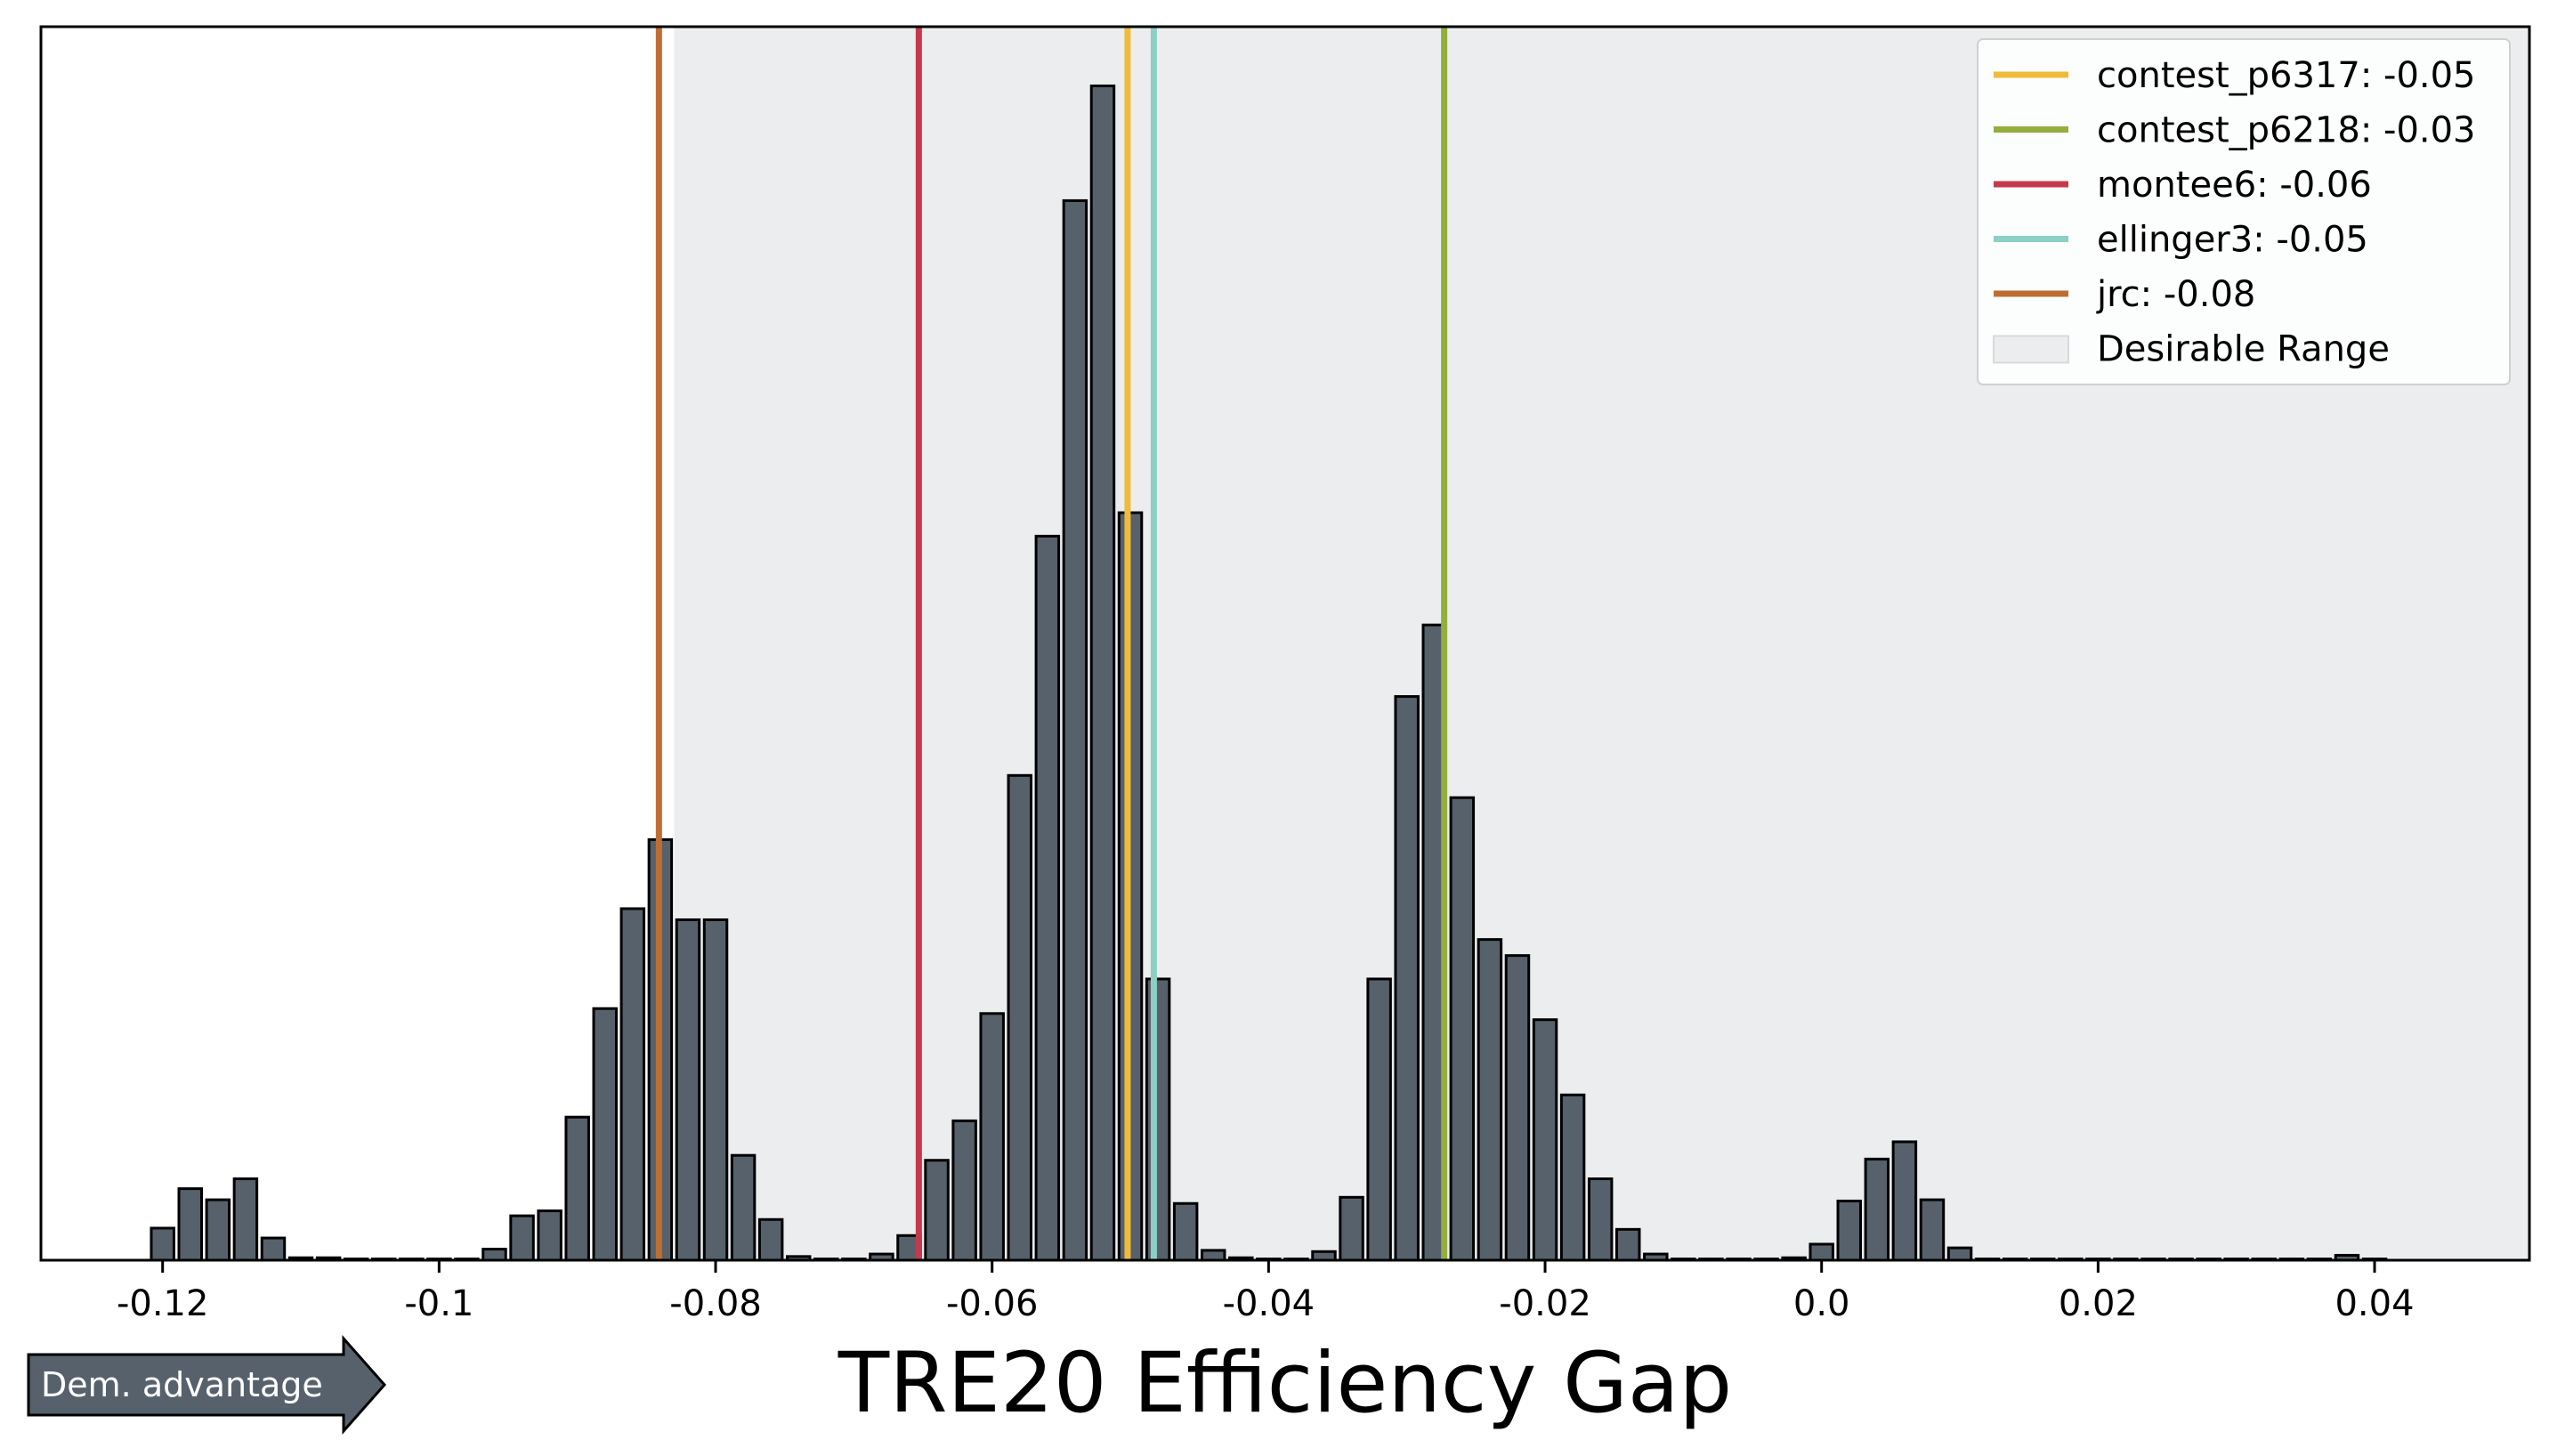  I want to click on arrow-right-icon, so click(207, 1385).